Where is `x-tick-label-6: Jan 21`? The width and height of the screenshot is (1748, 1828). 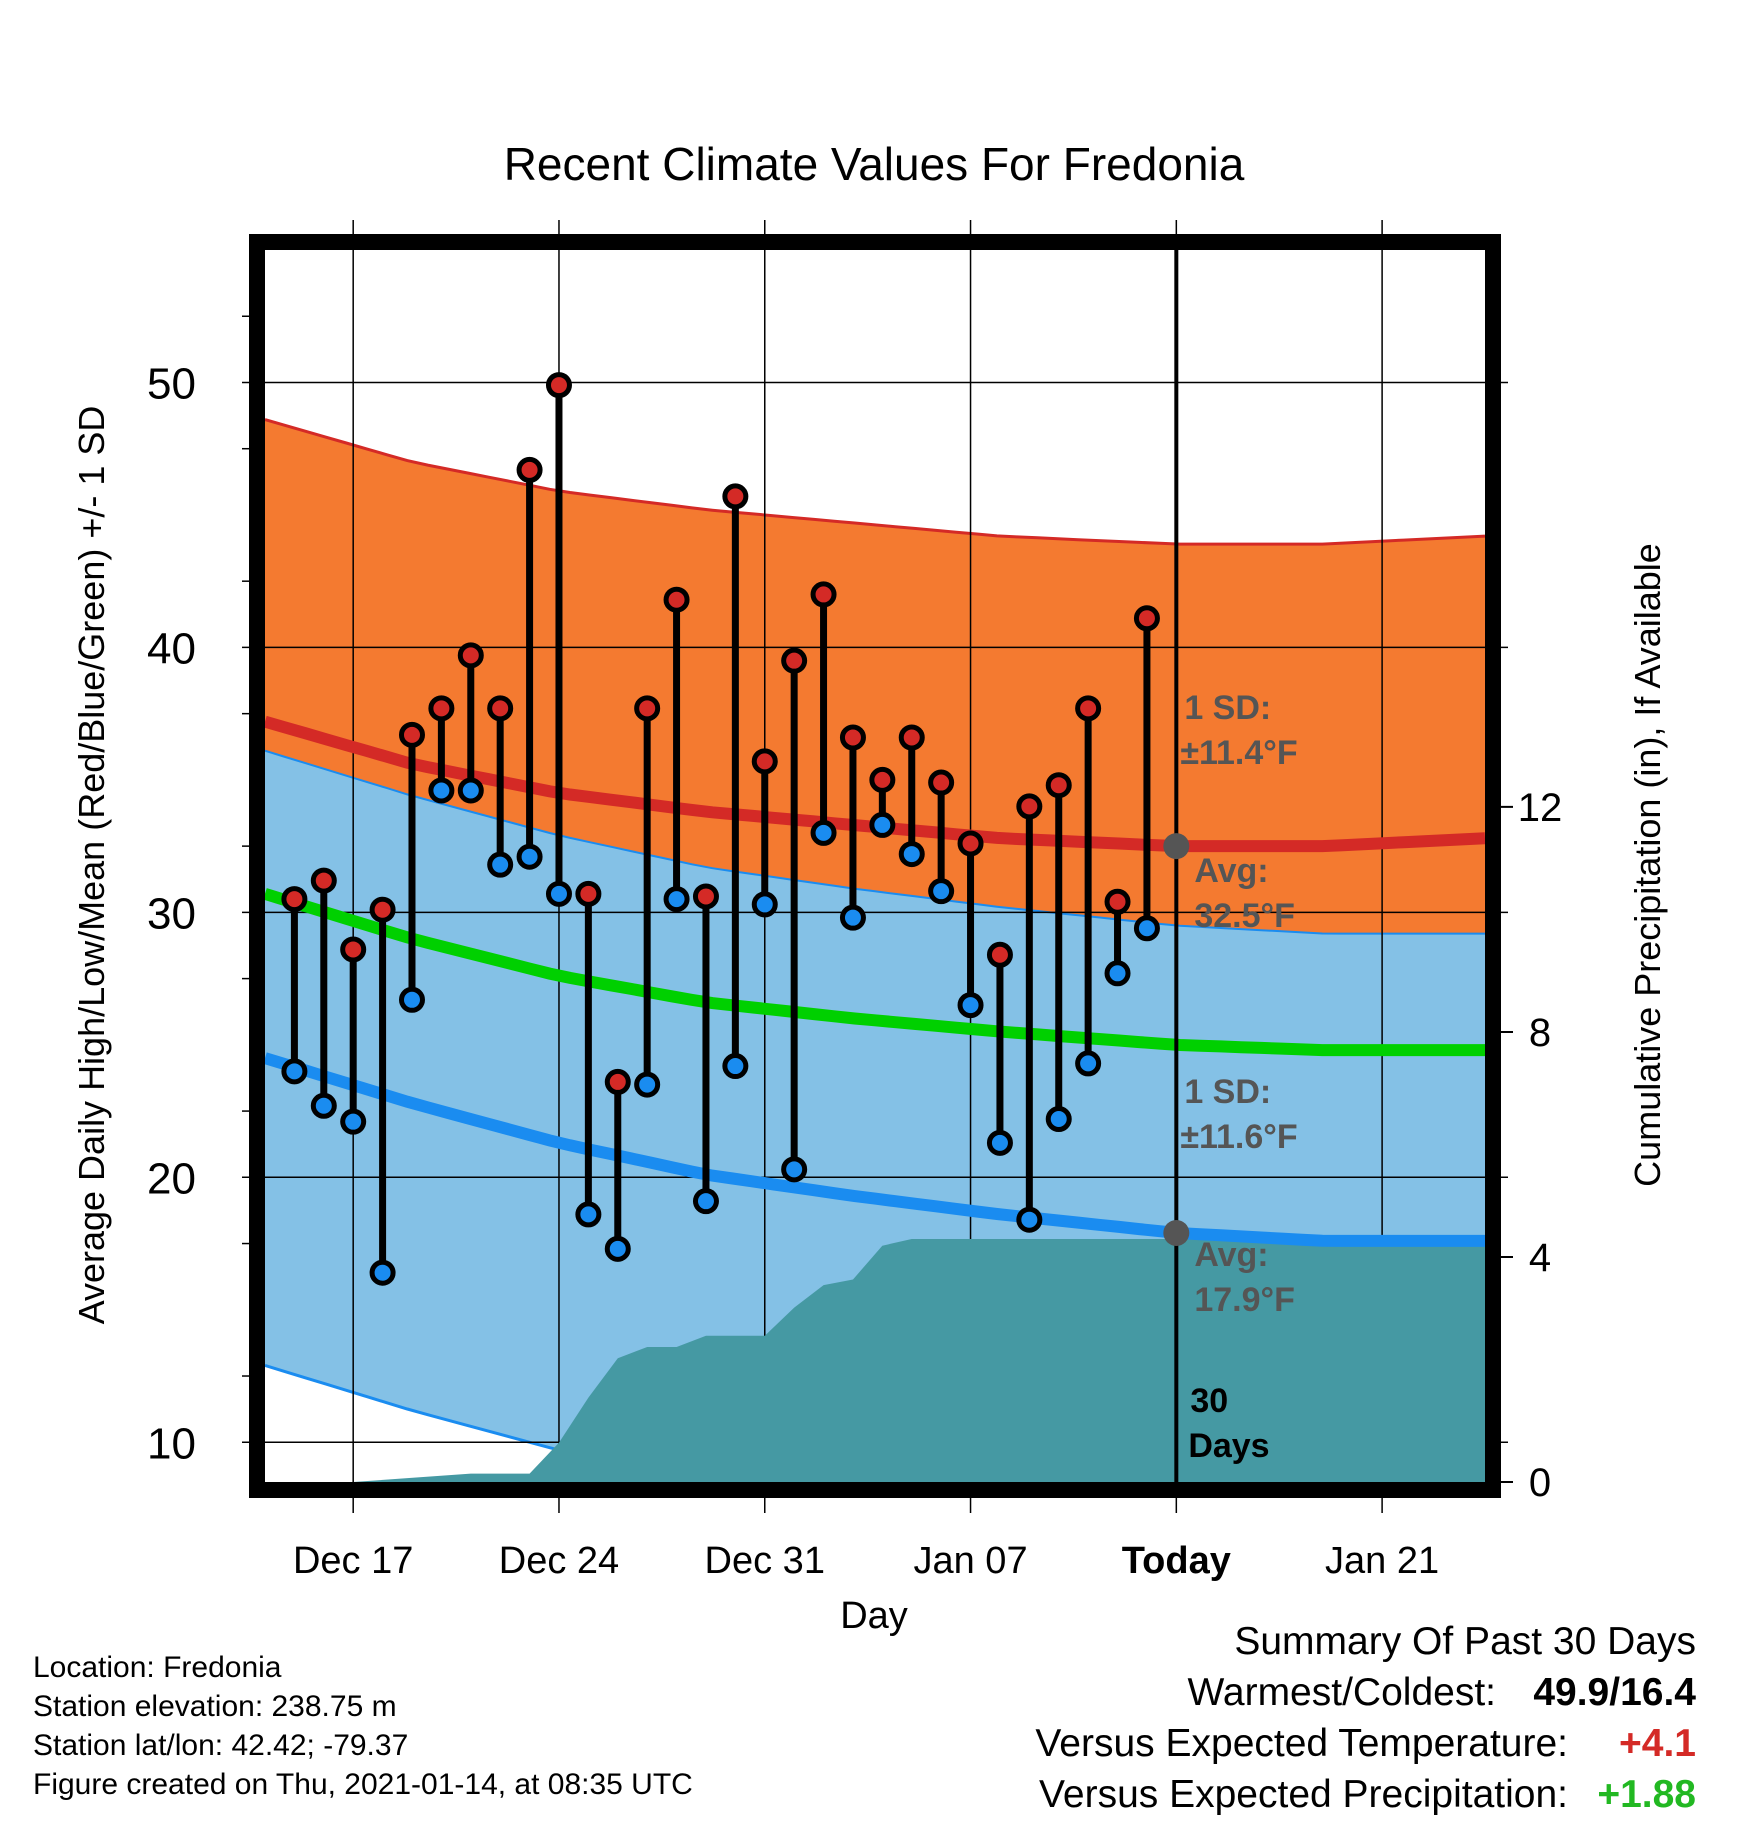 x-tick-label-6: Jan 21 is located at coordinates (1382, 1561).